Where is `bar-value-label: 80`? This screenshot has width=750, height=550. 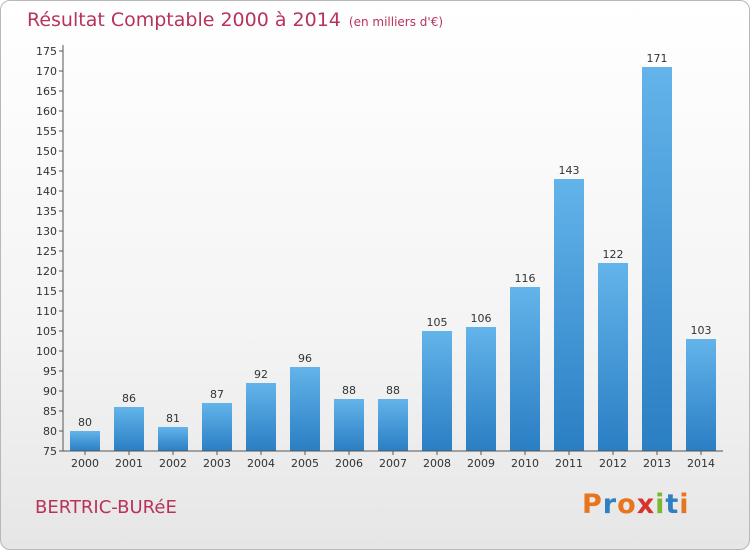
bar-value-label: 80 is located at coordinates (85, 422).